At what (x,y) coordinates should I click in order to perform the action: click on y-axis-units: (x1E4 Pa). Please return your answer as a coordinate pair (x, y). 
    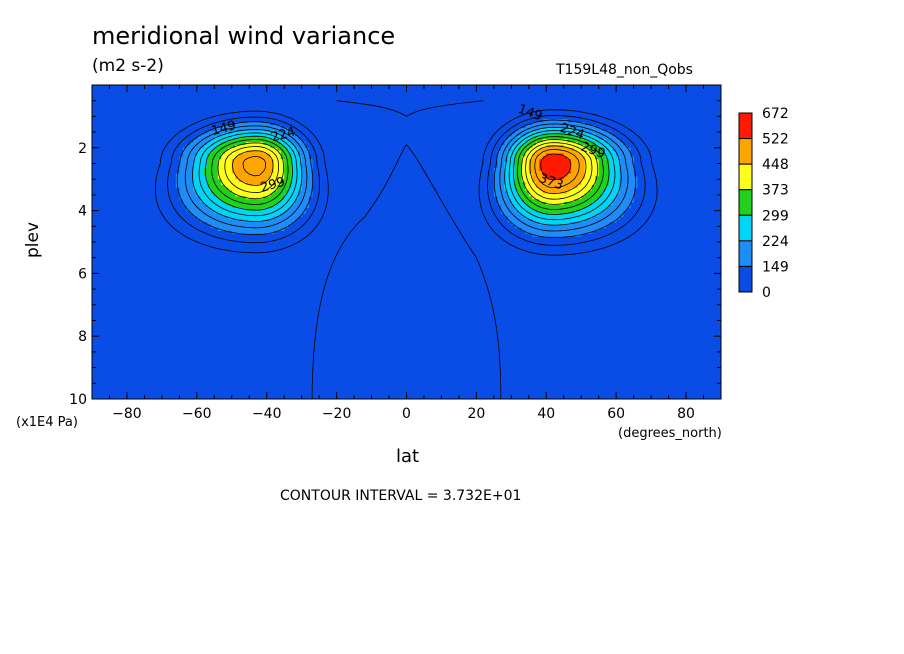
    Looking at the image, I should click on (47, 422).